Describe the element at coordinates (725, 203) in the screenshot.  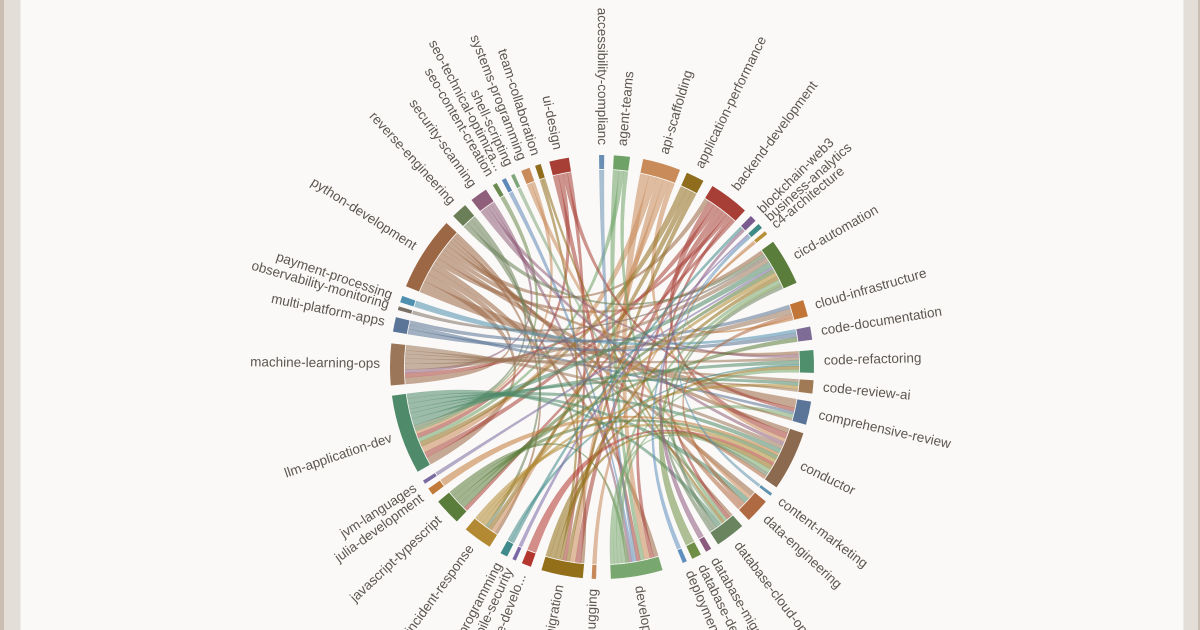
I see `arc-backend-development` at that location.